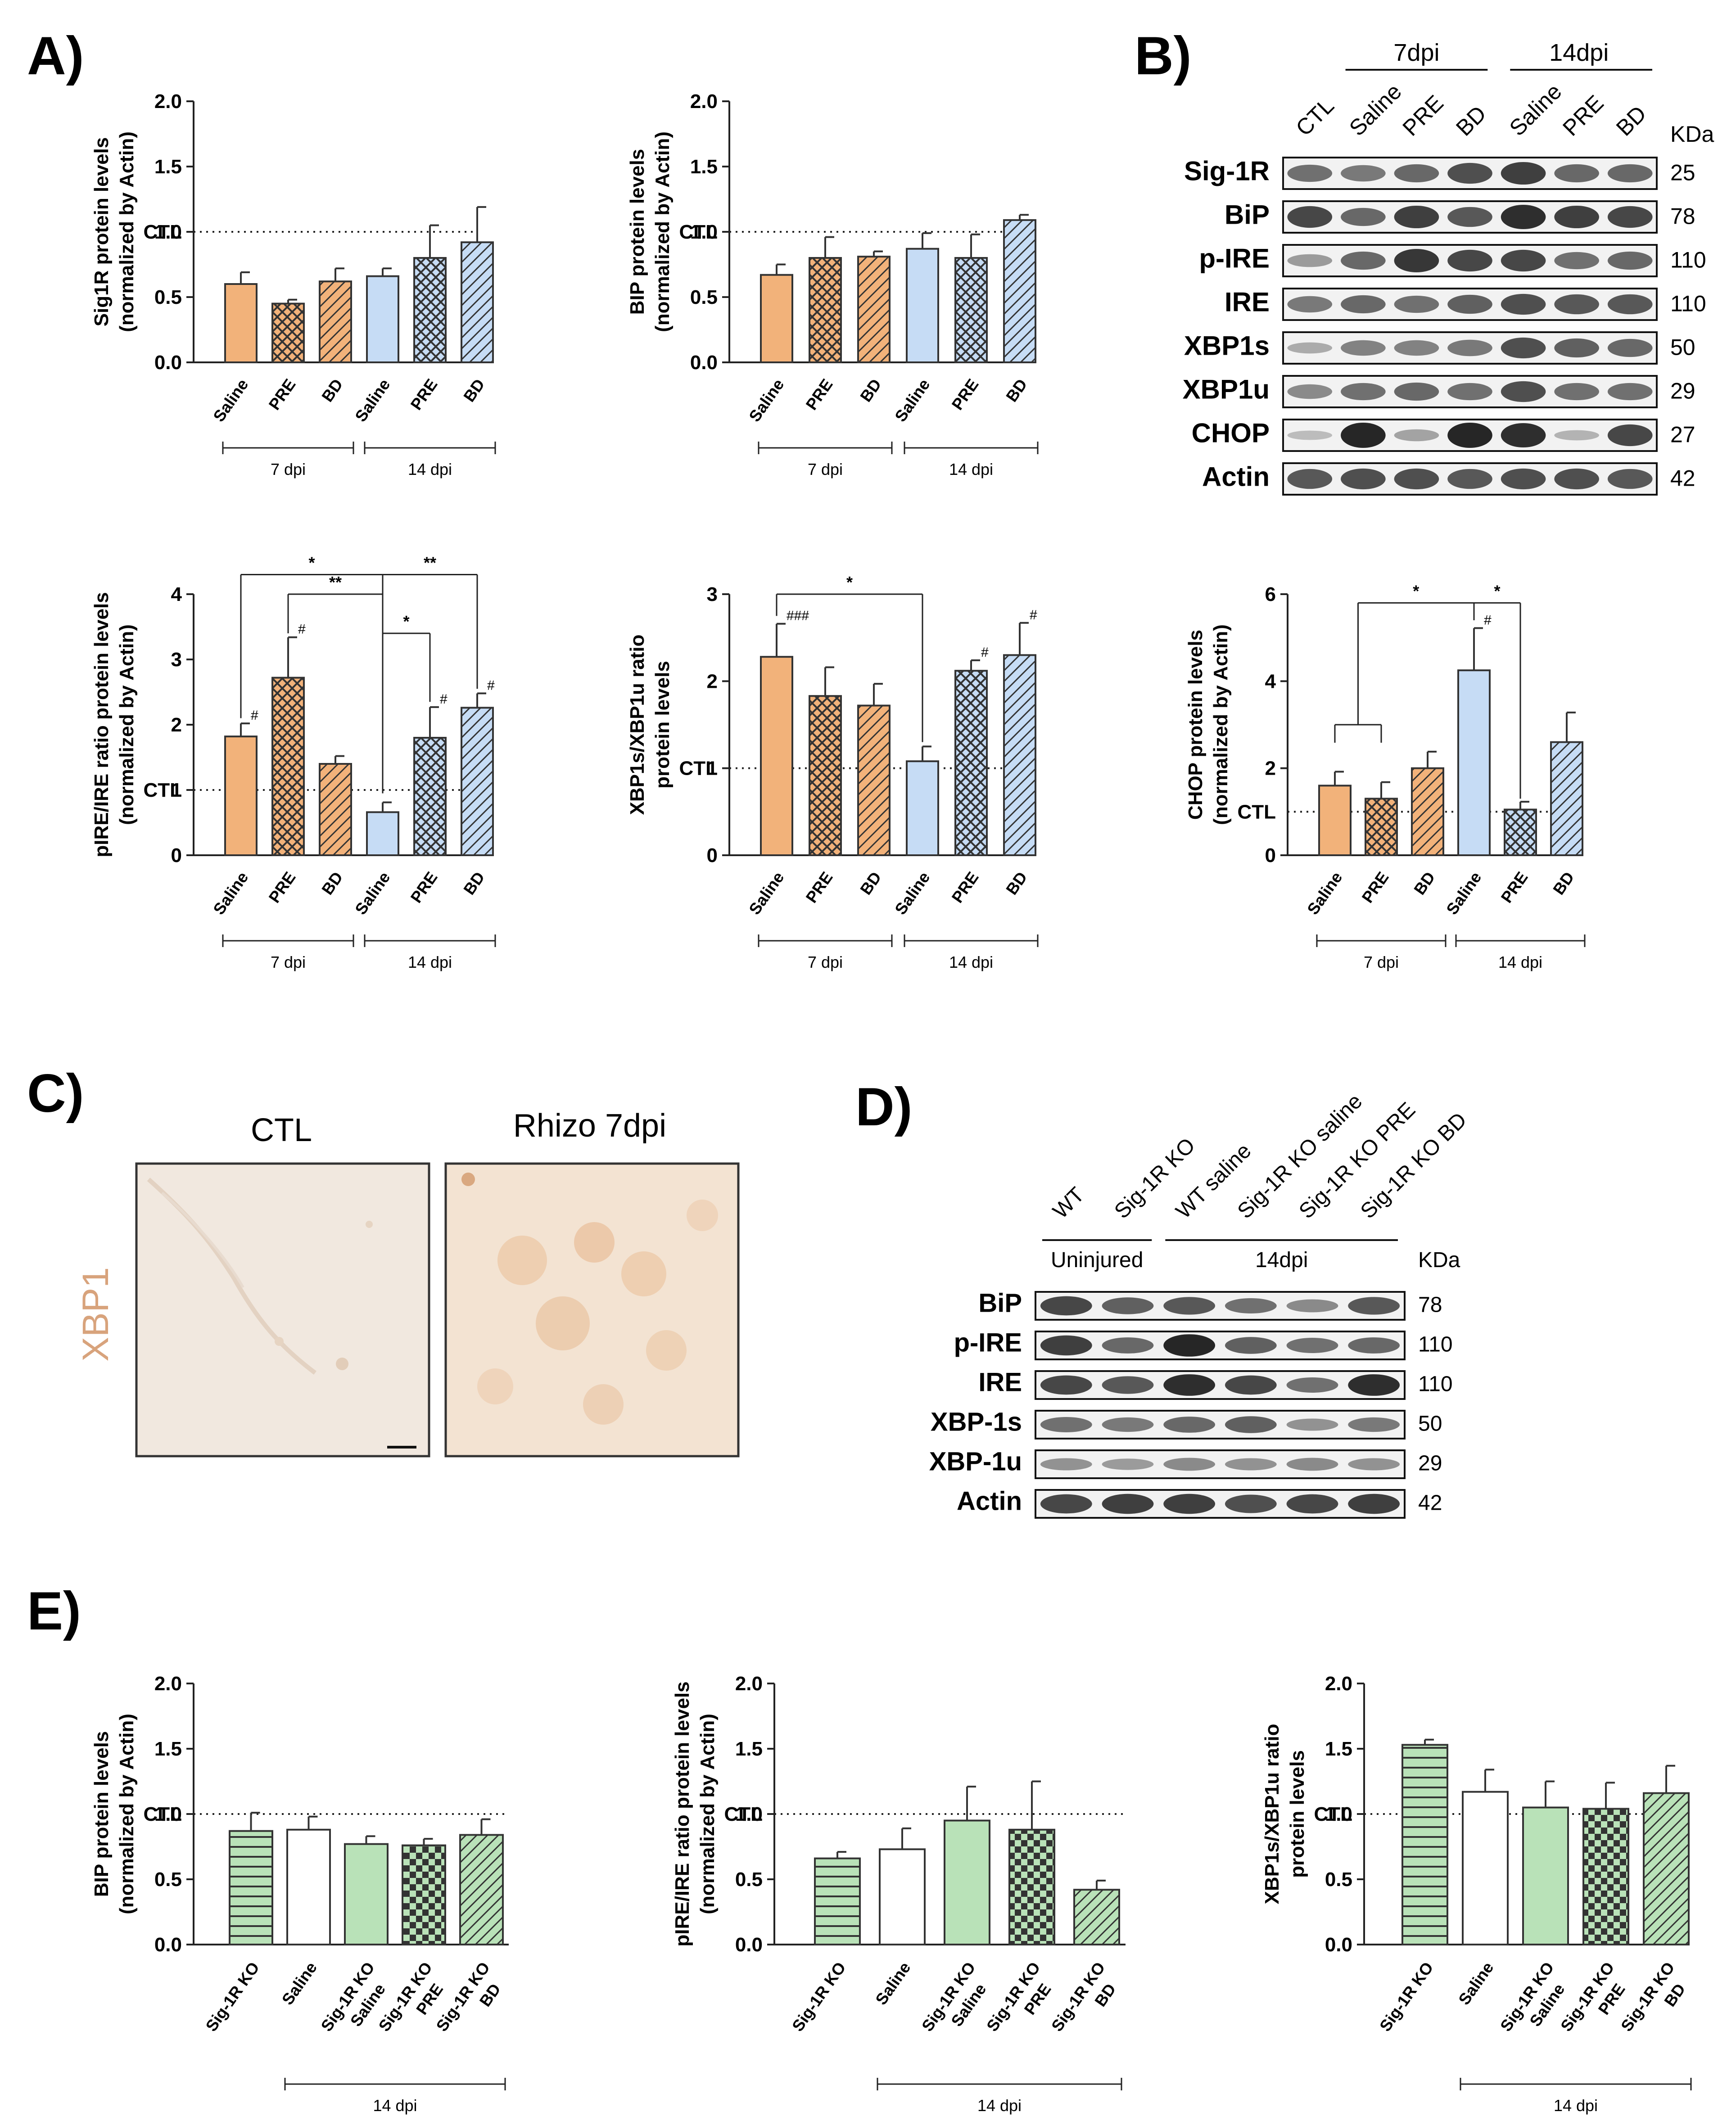 This screenshot has width=1736, height=2121. What do you see at coordinates (176, 660) in the screenshot?
I see `y-tick-label: 3` at bounding box center [176, 660].